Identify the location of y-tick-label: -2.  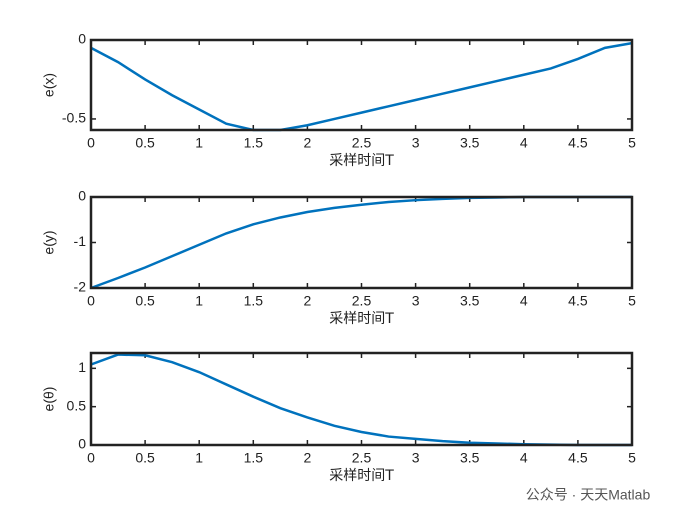
(80, 287).